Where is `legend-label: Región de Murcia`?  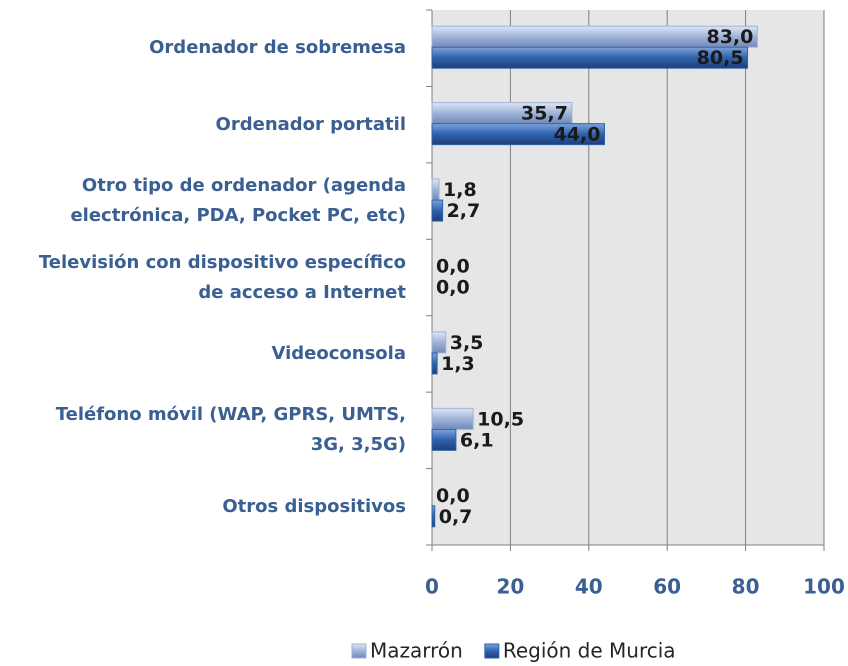
legend-label: Región de Murcia is located at coordinates (589, 651).